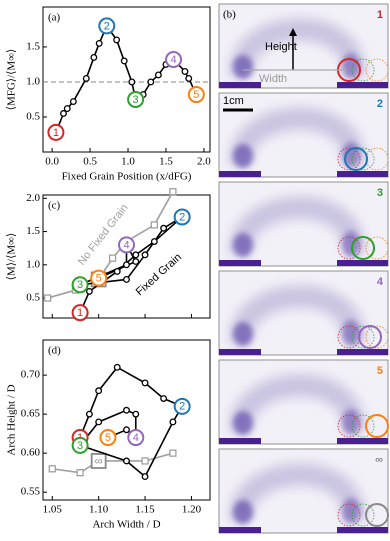 The height and width of the screenshot is (541, 390). Describe the element at coordinates (31, 375) in the screenshot. I see `y-tick-label: 0.70` at that location.